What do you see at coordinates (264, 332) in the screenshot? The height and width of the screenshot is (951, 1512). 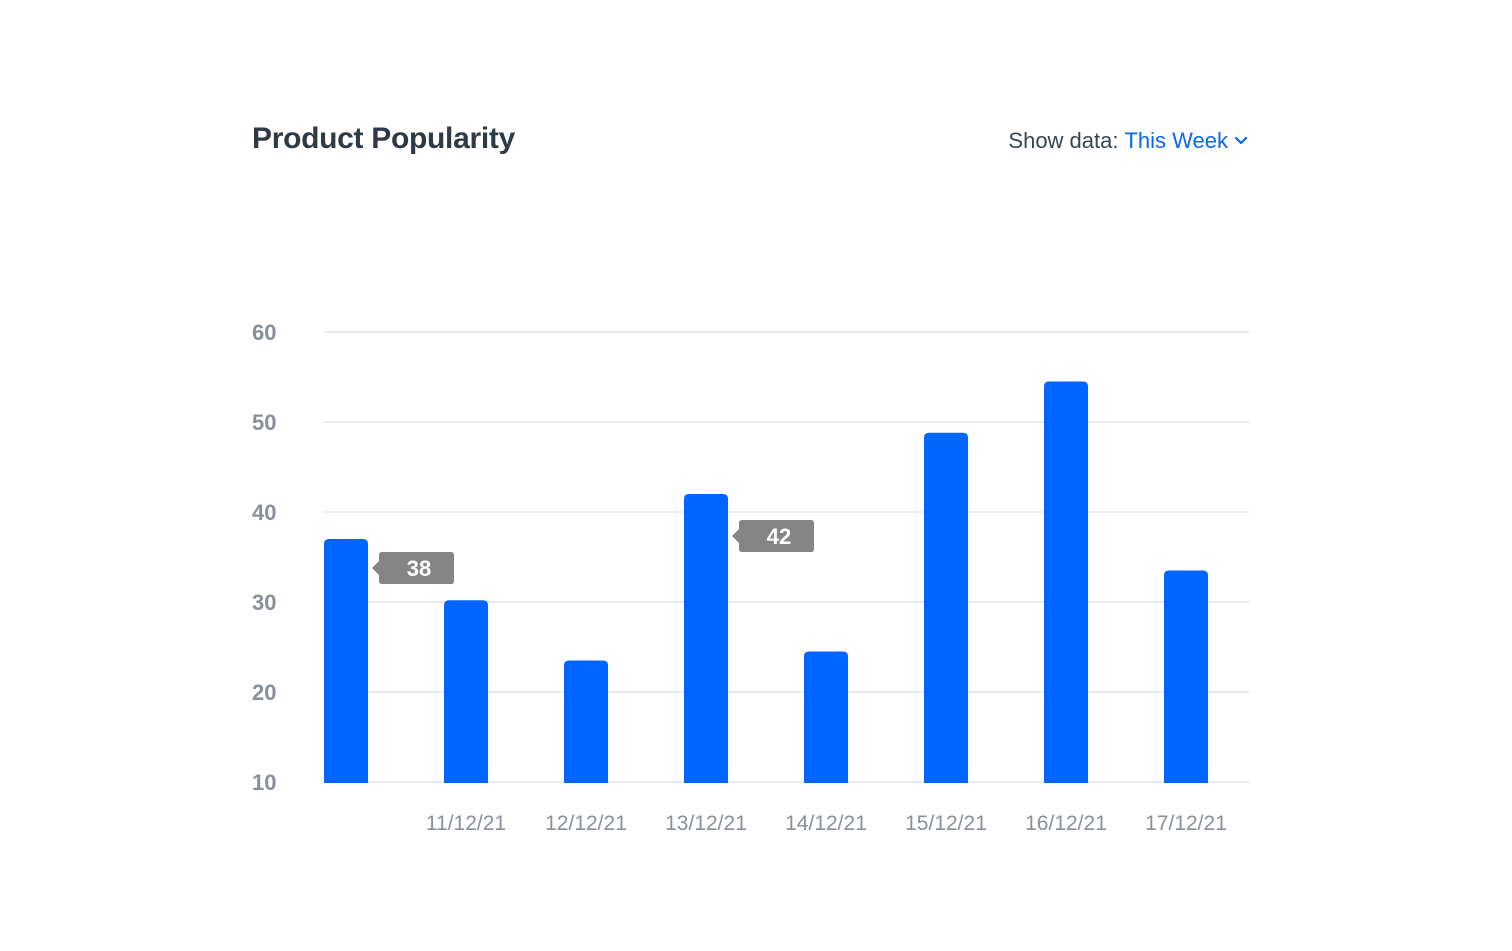 I see `y-tick-label: 60` at bounding box center [264, 332].